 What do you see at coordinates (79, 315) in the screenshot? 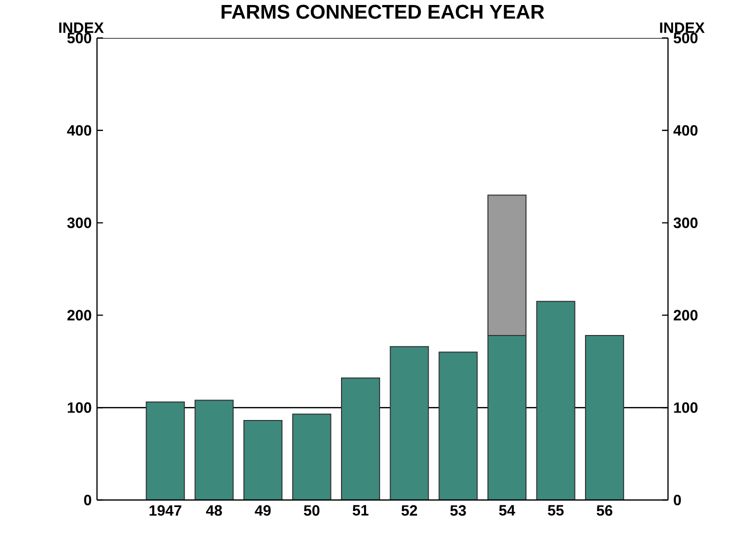
I see `y-tick-label: 200` at bounding box center [79, 315].